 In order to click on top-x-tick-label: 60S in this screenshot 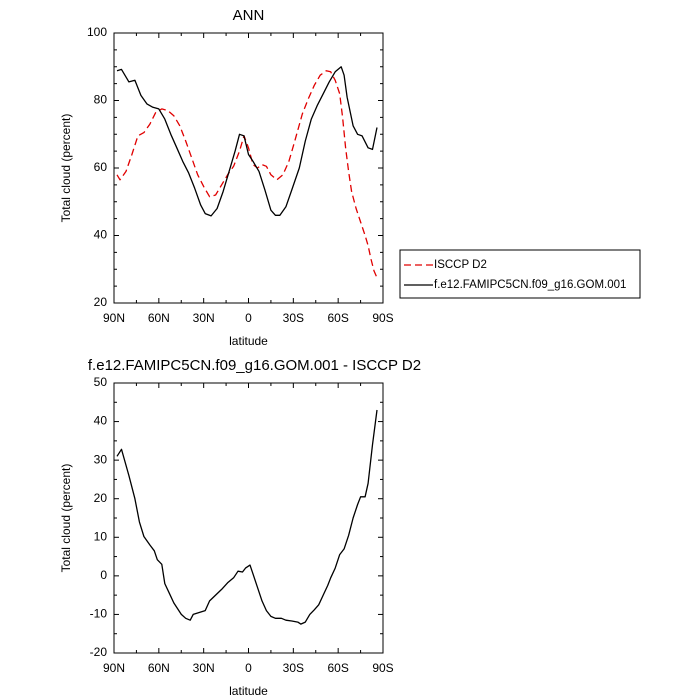, I will do `click(337, 318)`.